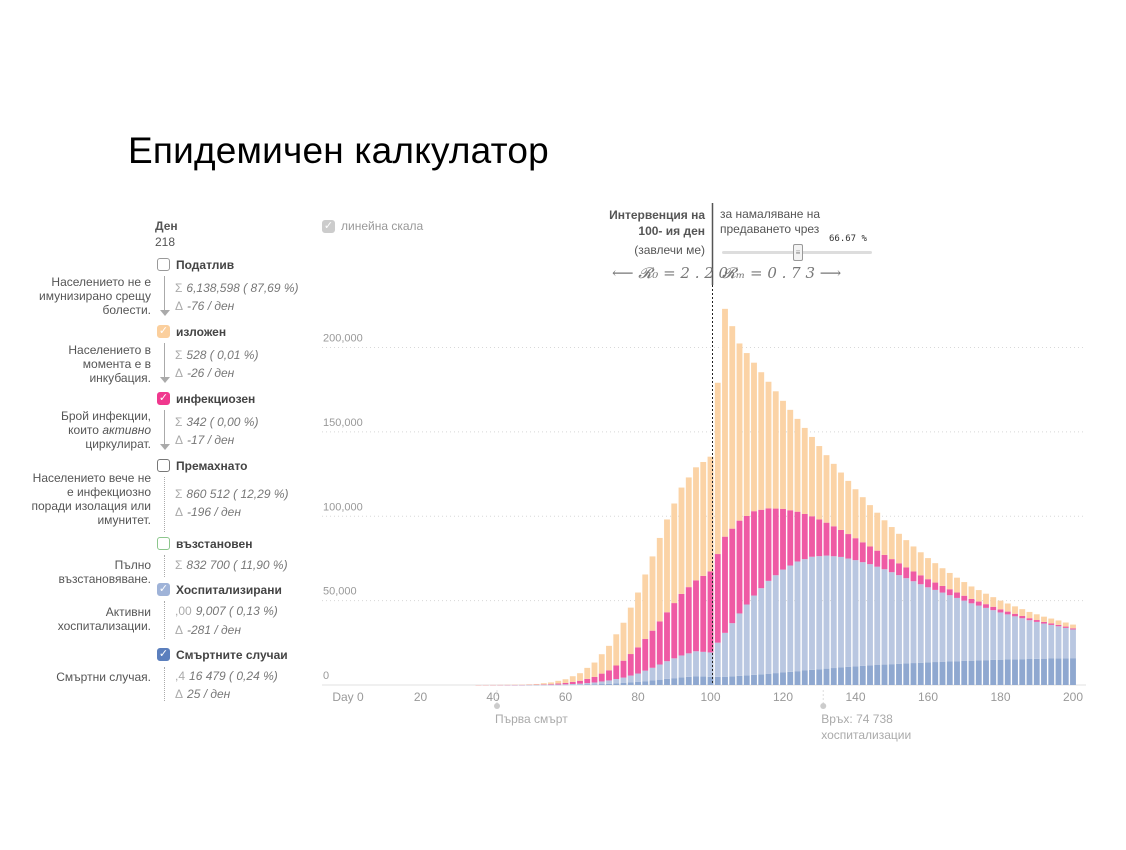 This screenshot has width=1126, height=850. What do you see at coordinates (201, 331) in the screenshot?
I see `category-label: изложен` at bounding box center [201, 331].